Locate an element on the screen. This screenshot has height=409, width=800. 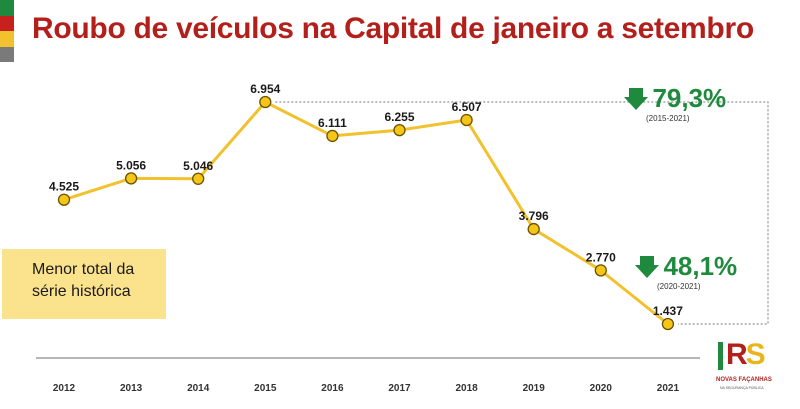
logo-line-2: NA SEGURANÇA PÚBLICA is located at coordinates (742, 388).